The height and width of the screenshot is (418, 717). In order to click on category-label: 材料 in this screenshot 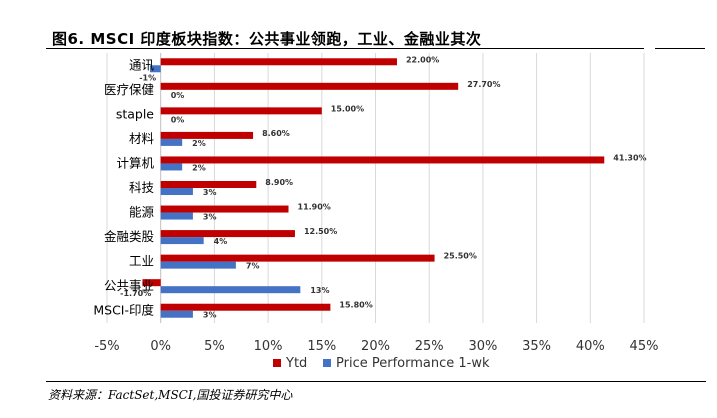, I will do `click(142, 138)`.